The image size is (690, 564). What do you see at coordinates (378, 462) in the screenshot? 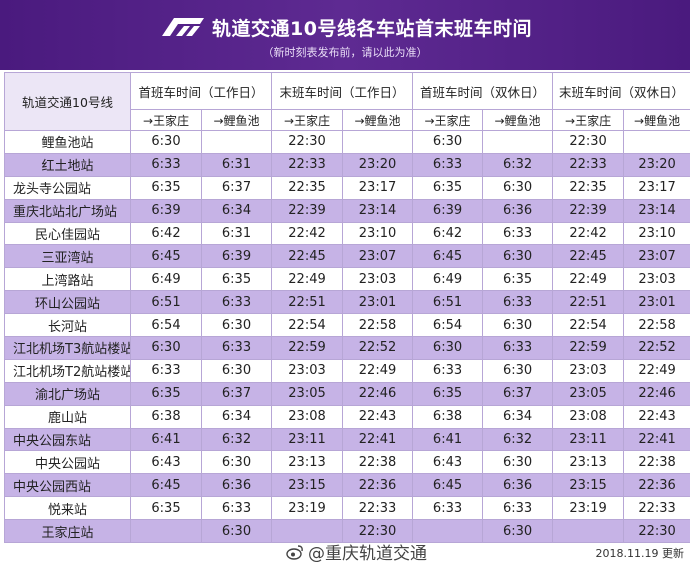
I see `time-cell: 22:38` at bounding box center [378, 462].